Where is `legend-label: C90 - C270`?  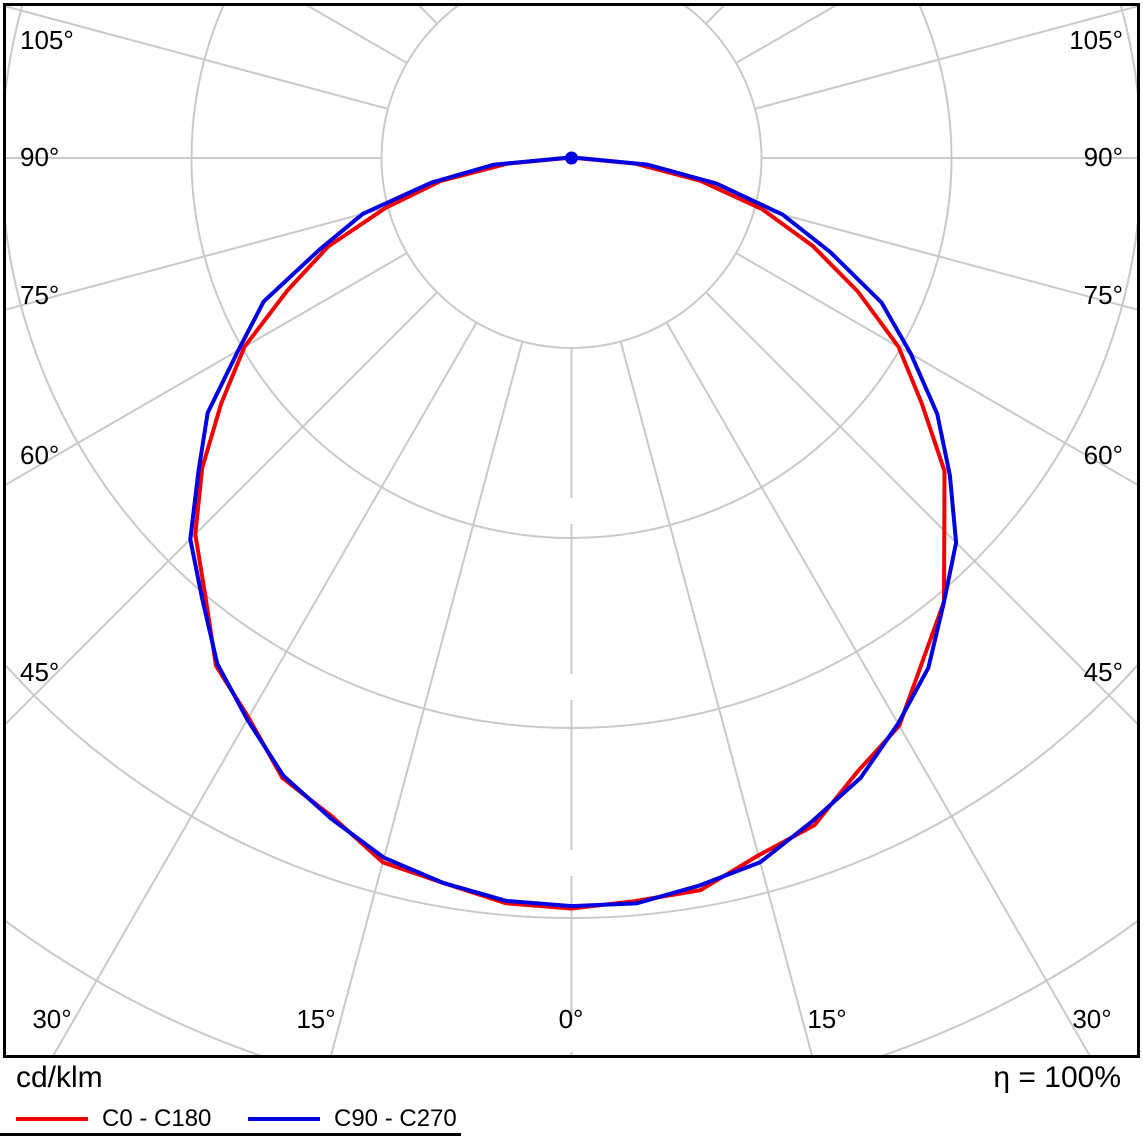 legend-label: C90 - C270 is located at coordinates (395, 1118).